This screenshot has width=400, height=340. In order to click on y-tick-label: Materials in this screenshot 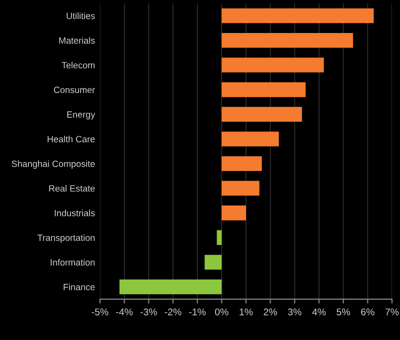, I will do `click(77, 40)`.